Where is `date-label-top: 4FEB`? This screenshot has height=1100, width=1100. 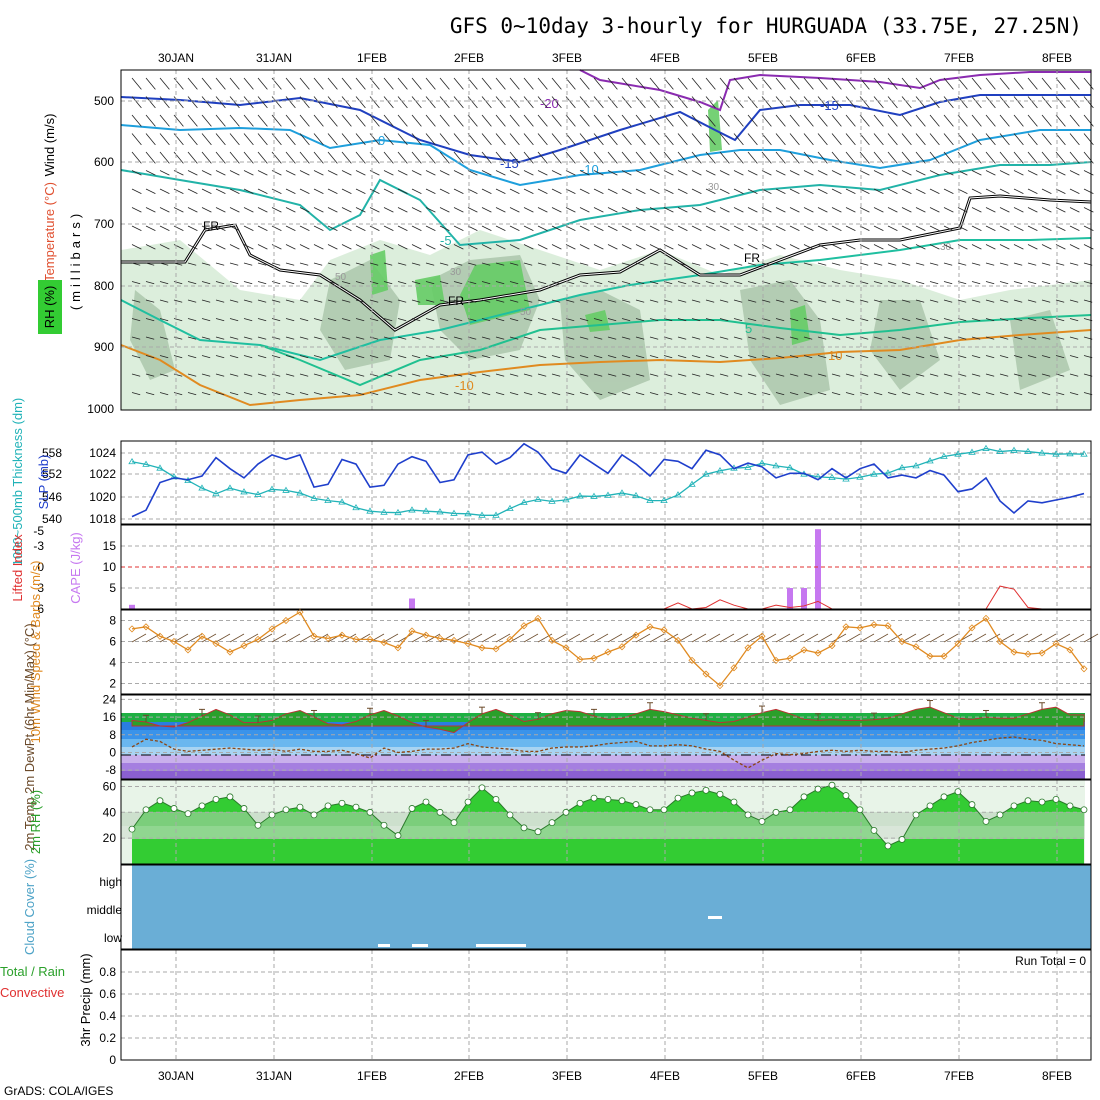 date-label-top: 4FEB is located at coordinates (665, 58).